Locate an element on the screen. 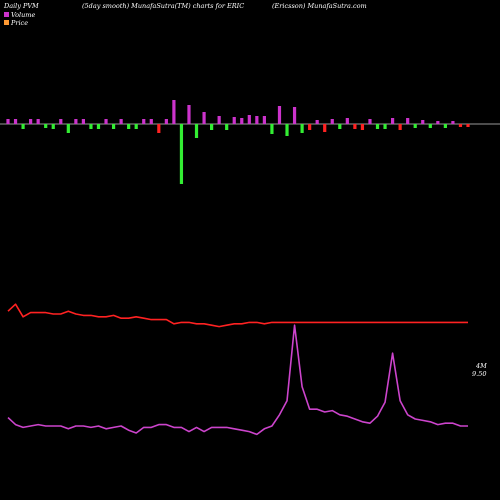 This screenshot has width=500, height=500. price-line is located at coordinates (237, 315).